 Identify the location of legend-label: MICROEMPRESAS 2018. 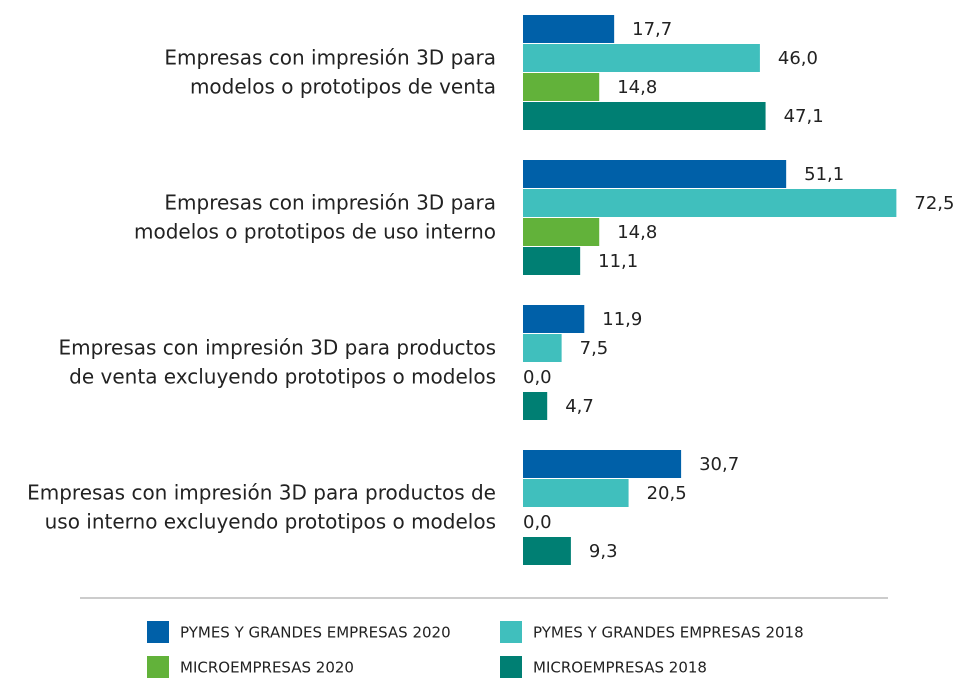
(620, 668).